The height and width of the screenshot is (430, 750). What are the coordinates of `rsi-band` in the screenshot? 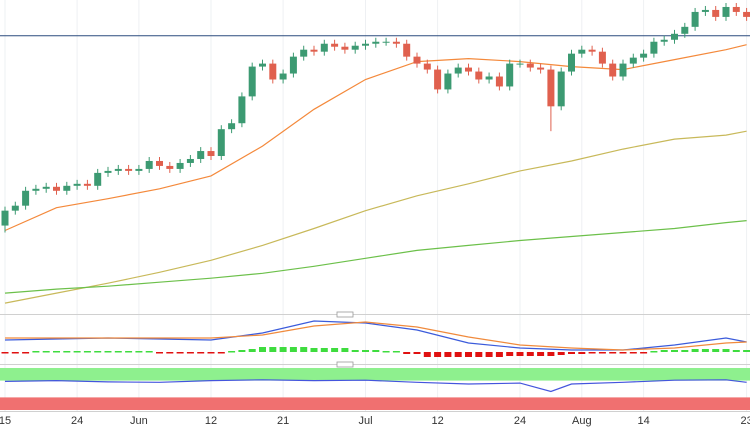 It's located at (375, 403).